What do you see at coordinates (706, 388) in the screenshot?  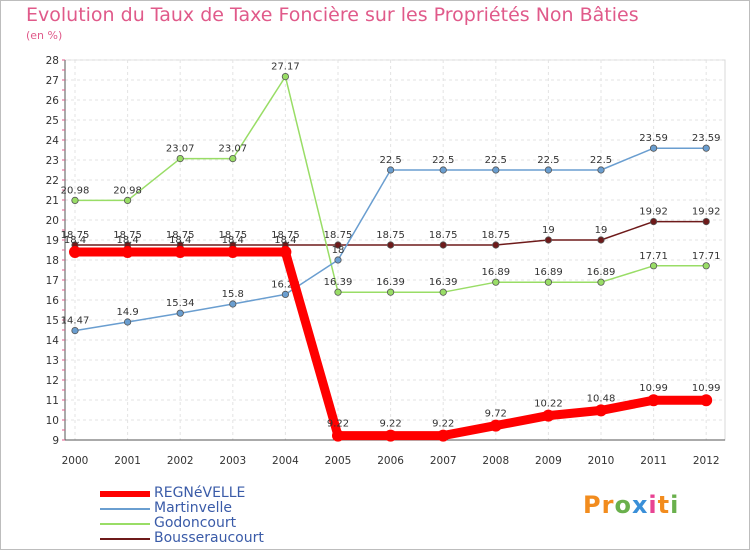 I see `data-label-regn-velle: 10.99` at bounding box center [706, 388].